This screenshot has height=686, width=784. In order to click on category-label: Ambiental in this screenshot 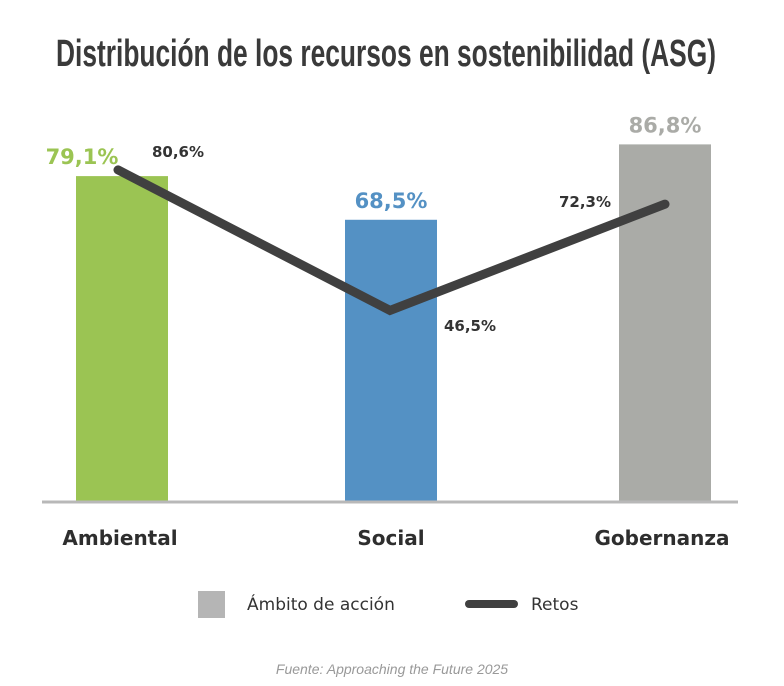, I will do `click(119, 538)`.